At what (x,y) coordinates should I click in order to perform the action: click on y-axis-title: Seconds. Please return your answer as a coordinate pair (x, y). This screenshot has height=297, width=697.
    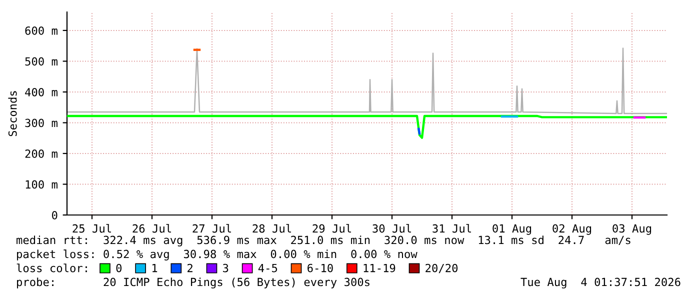
    Looking at the image, I should click on (12, 113).